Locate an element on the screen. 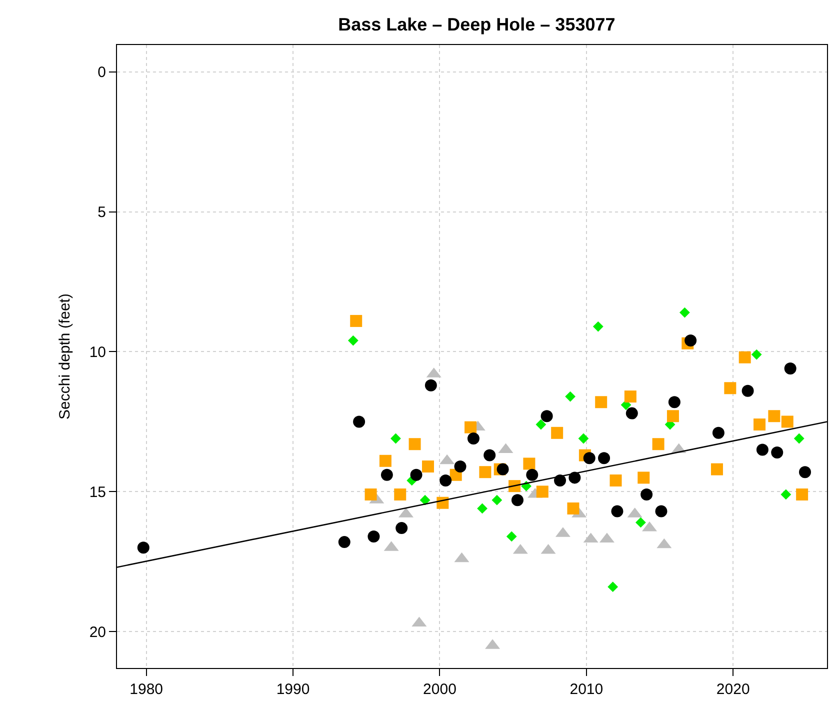 This screenshot has height=722, width=829. y-axis-title: Secchi depth (feet) is located at coordinates (65, 357).